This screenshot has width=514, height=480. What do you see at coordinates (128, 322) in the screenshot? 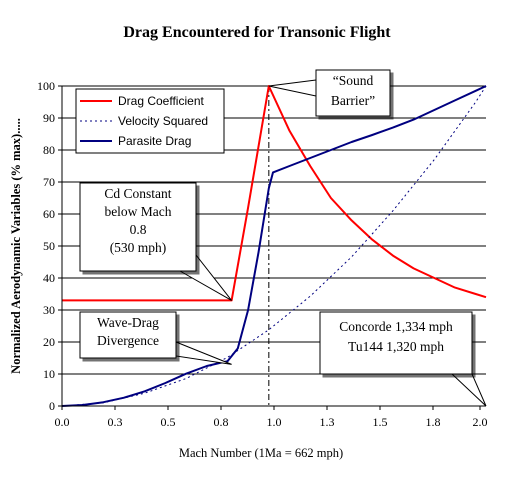
I see `annotation-text-wave-drag-0: Wave-Drag` at bounding box center [128, 322].